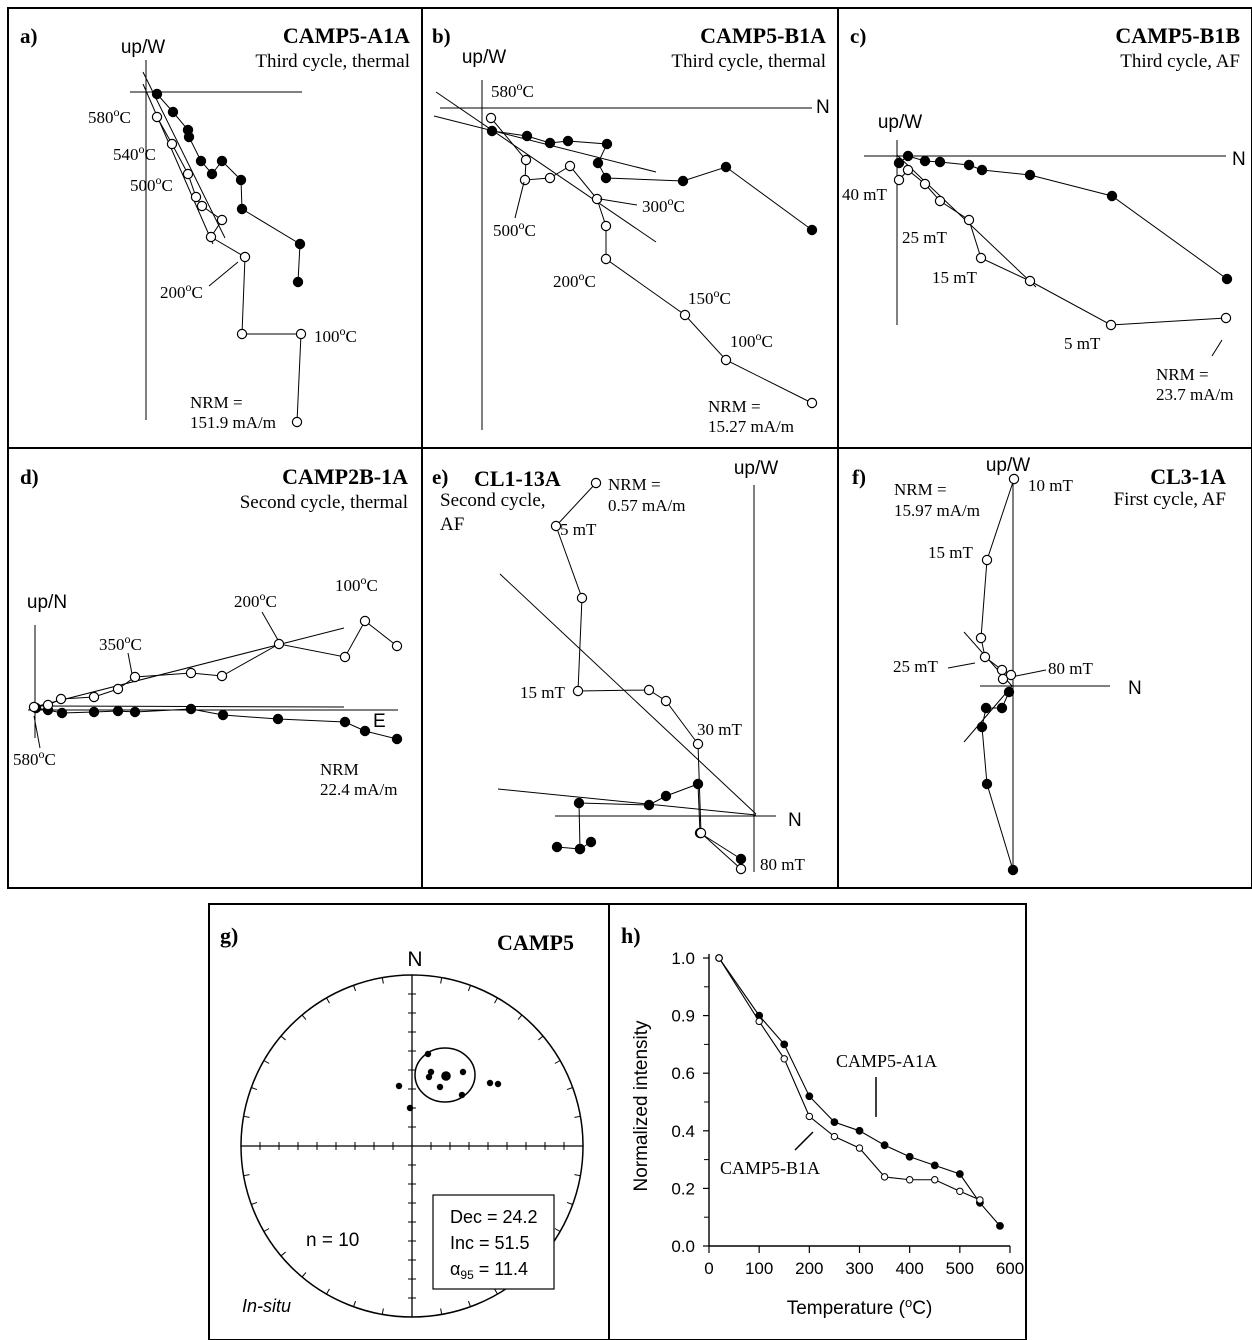 This screenshot has width=1252, height=1340. Describe the element at coordinates (809, 1268) in the screenshot. I see `x-tick-label: 200` at that location.